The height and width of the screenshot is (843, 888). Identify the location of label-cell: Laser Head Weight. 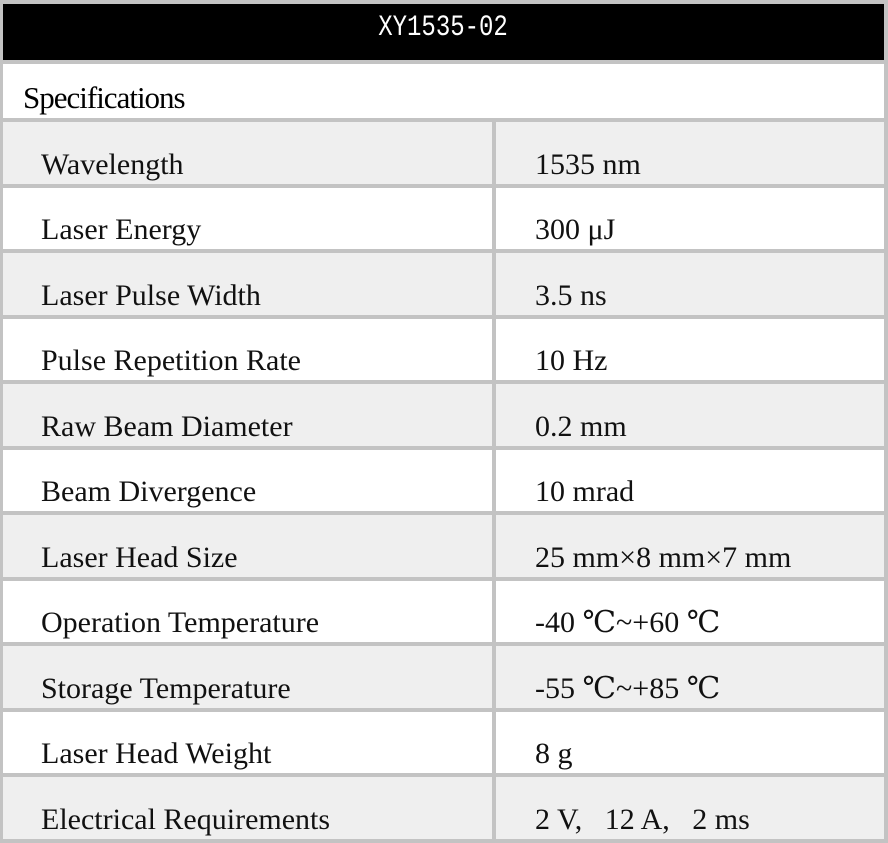
(247, 742).